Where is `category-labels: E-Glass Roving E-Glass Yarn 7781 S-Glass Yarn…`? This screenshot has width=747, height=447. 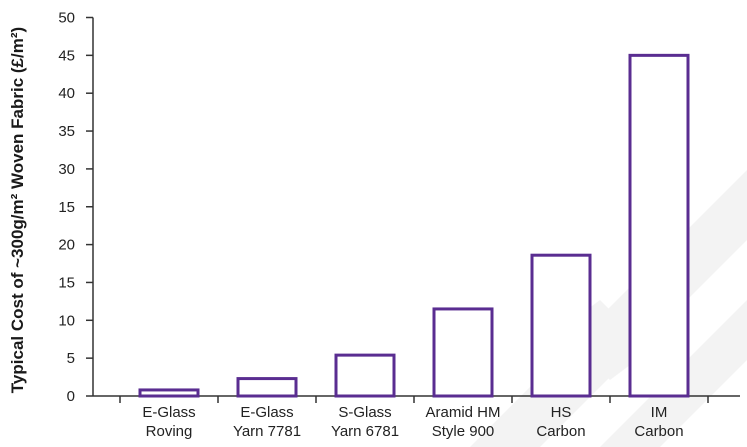
category-labels: E-Glass Roving E-Glass Yarn 7781 S-Glass Yarn… is located at coordinates (412, 422).